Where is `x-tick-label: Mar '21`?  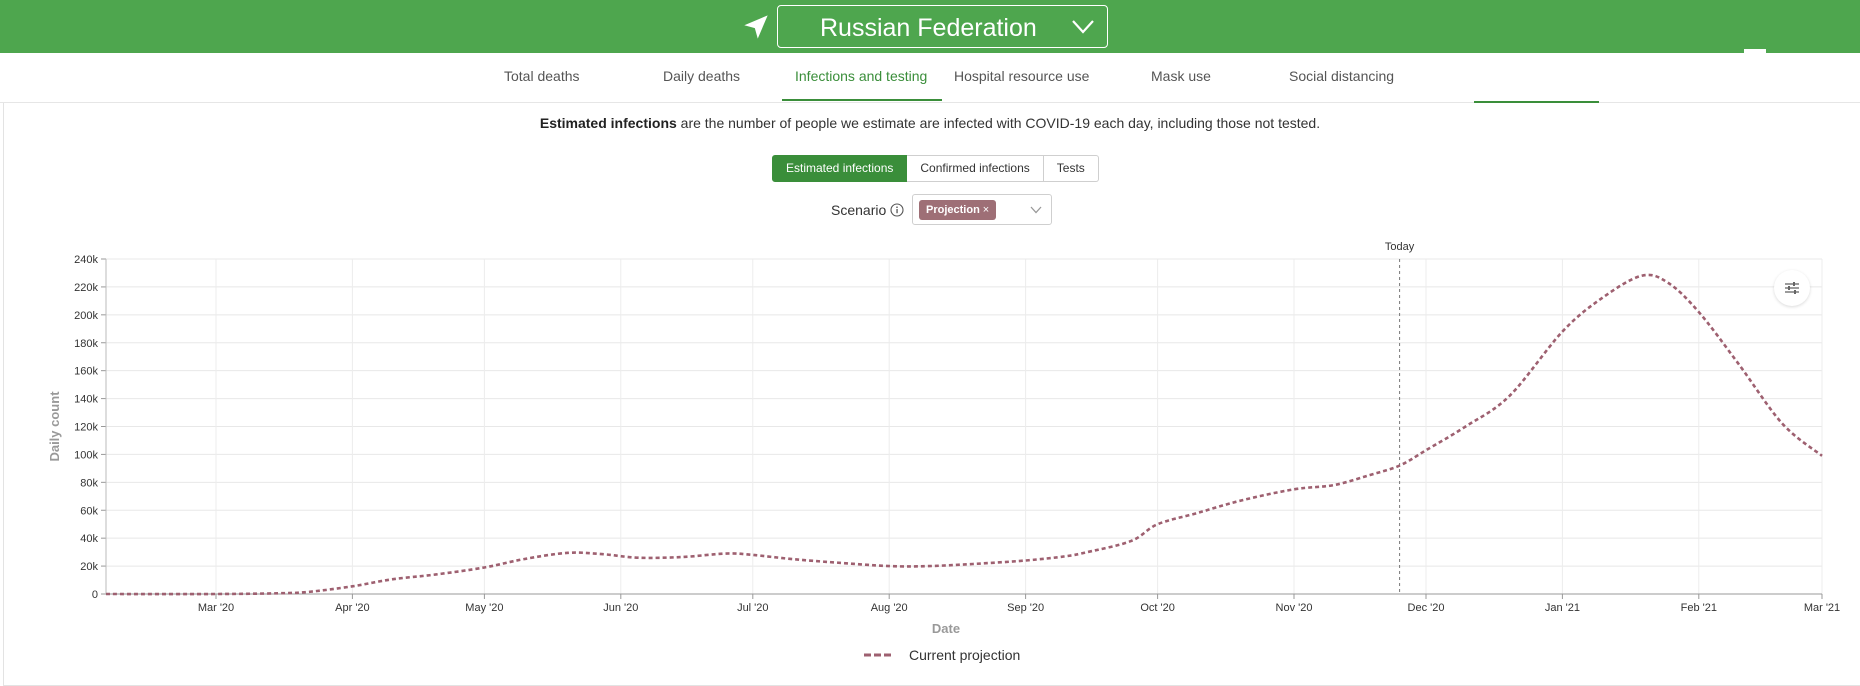 x-tick-label: Mar '21 is located at coordinates (1822, 608).